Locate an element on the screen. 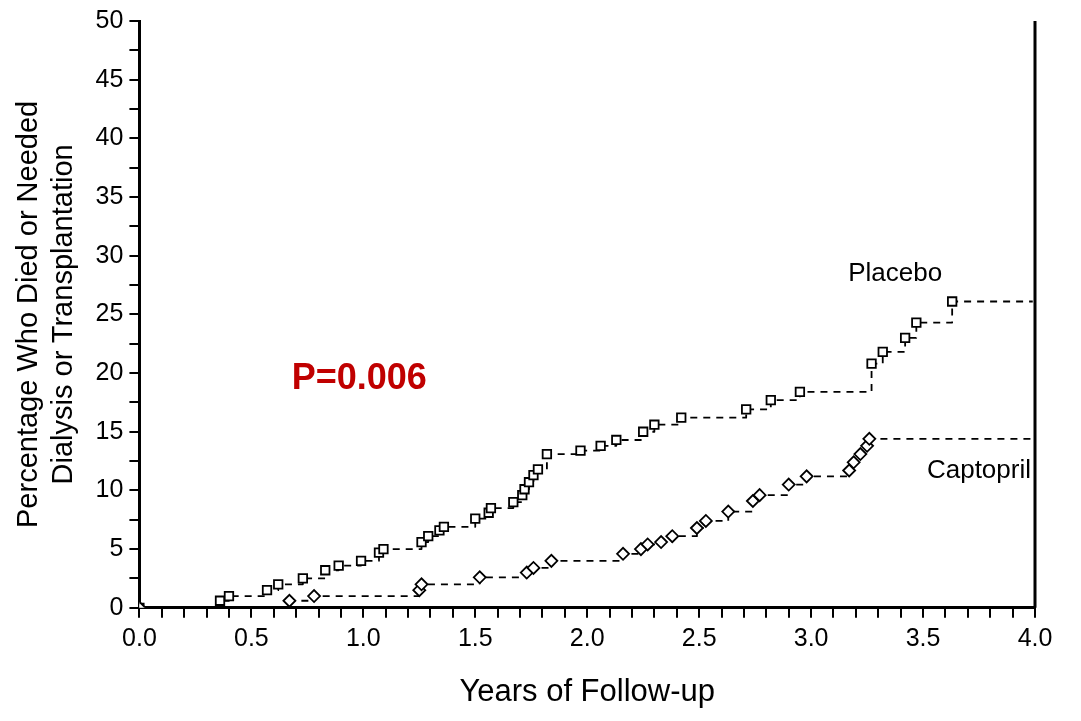 The width and height of the screenshot is (1081, 721). x-tick-label: 1.5 is located at coordinates (475, 636).